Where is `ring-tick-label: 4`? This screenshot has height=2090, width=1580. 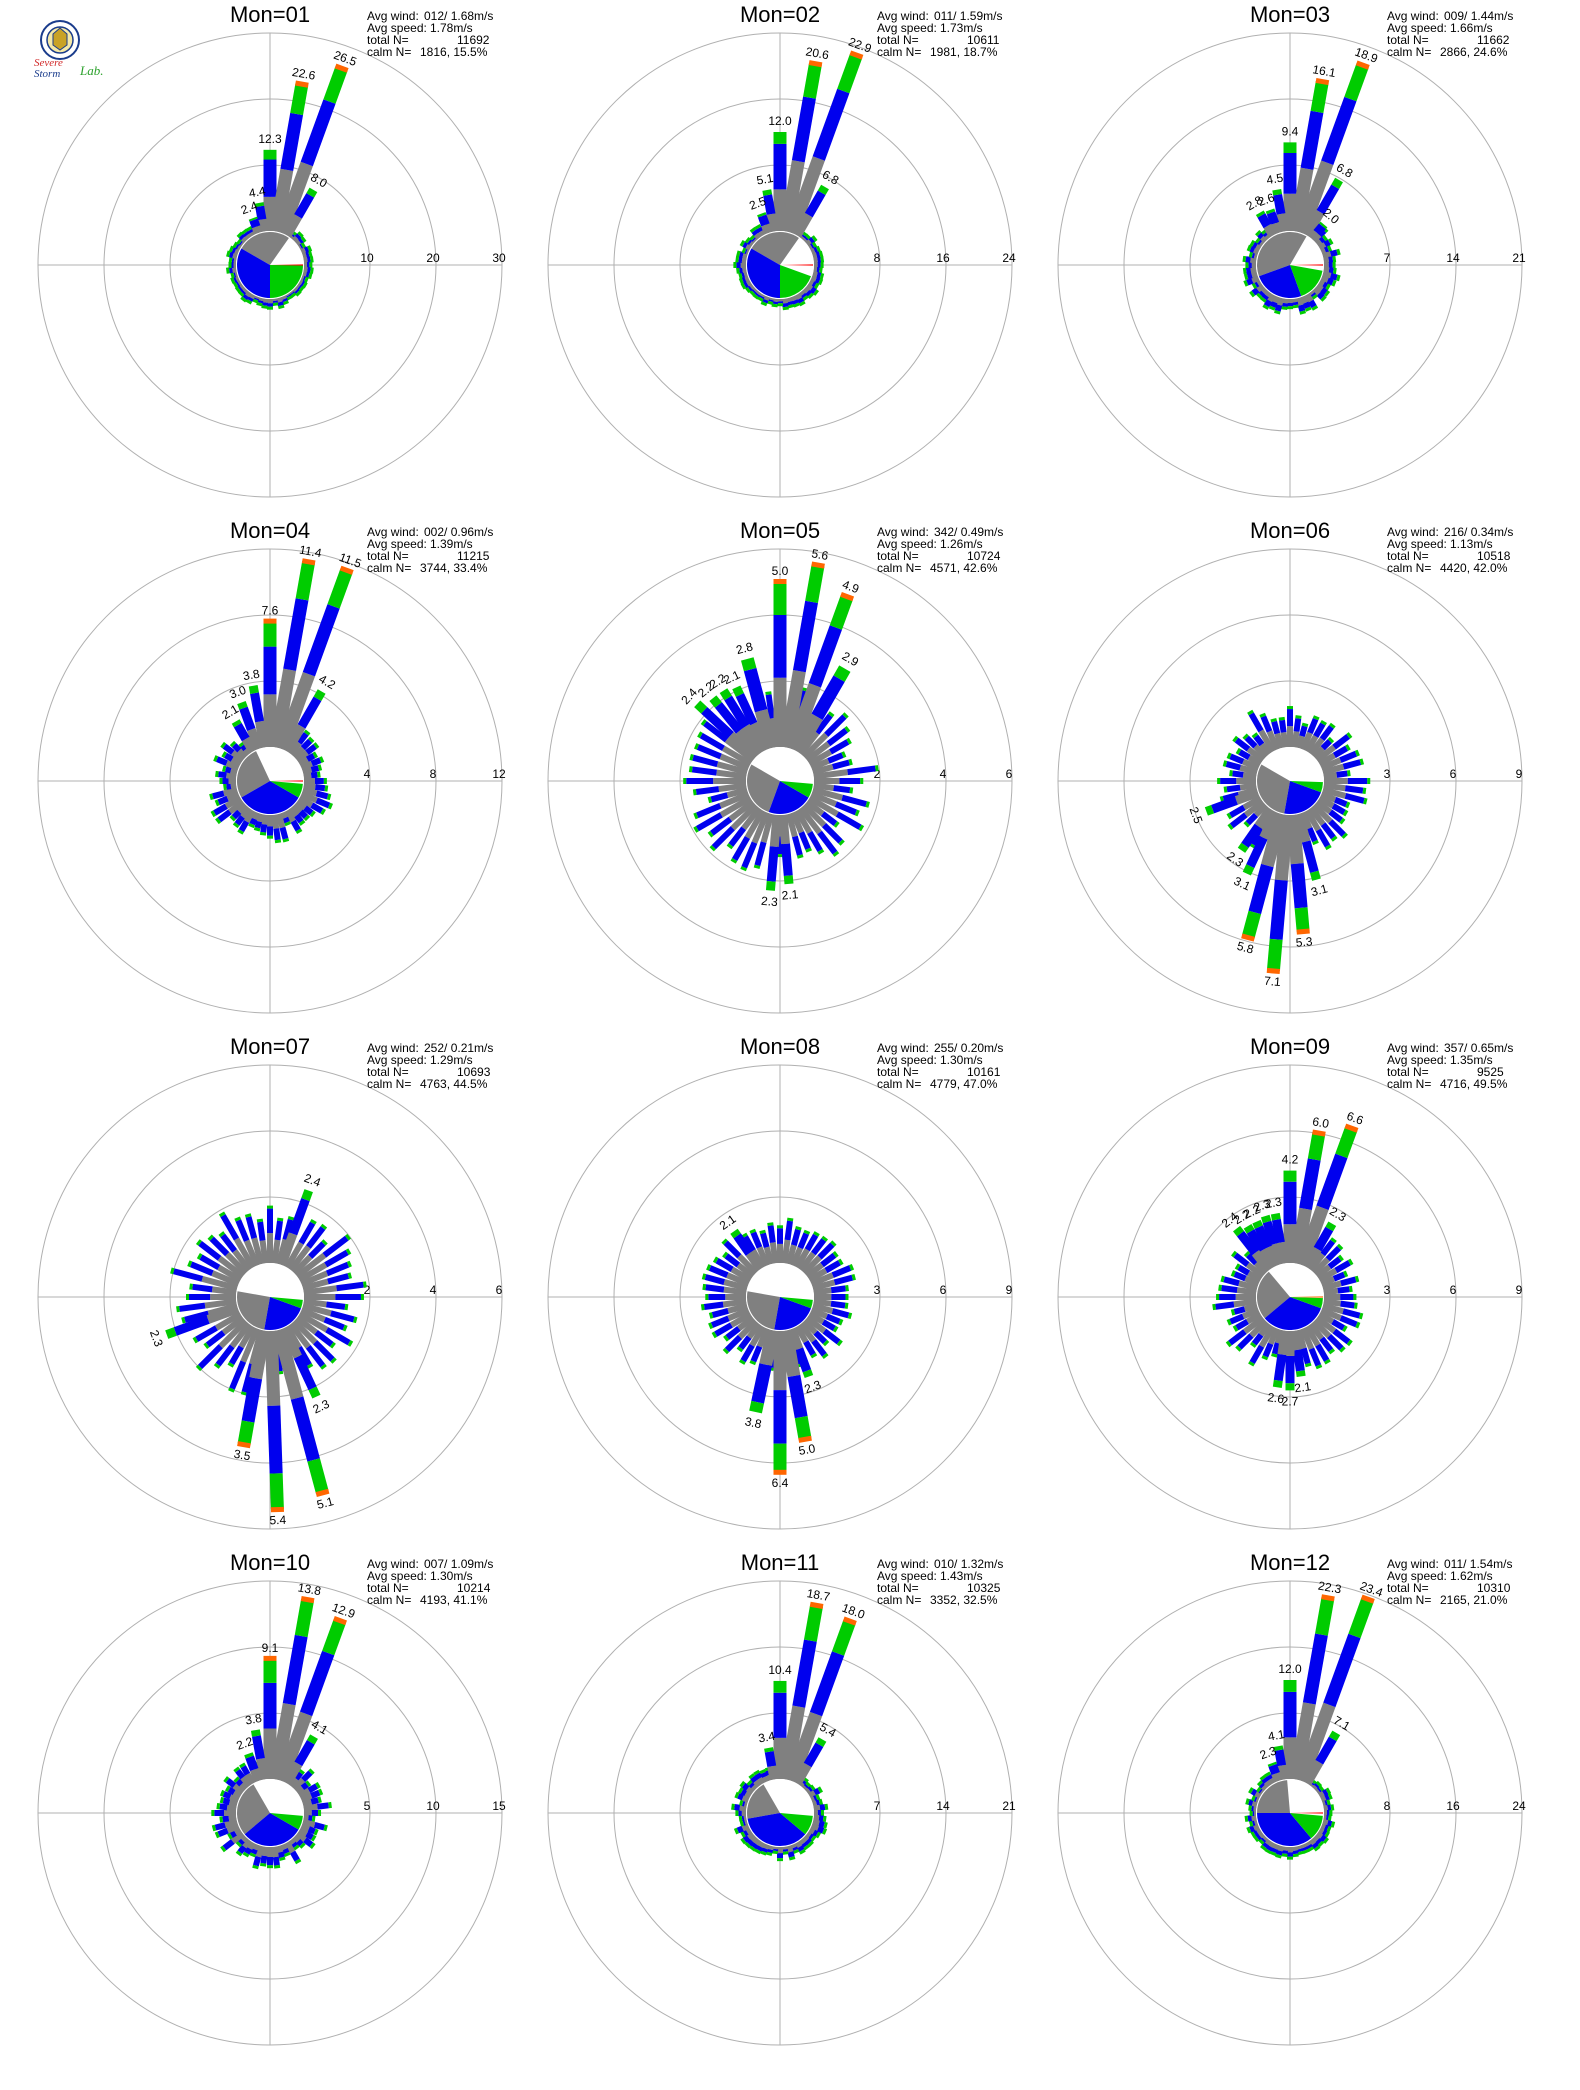
ring-tick-label: 4 is located at coordinates (943, 774).